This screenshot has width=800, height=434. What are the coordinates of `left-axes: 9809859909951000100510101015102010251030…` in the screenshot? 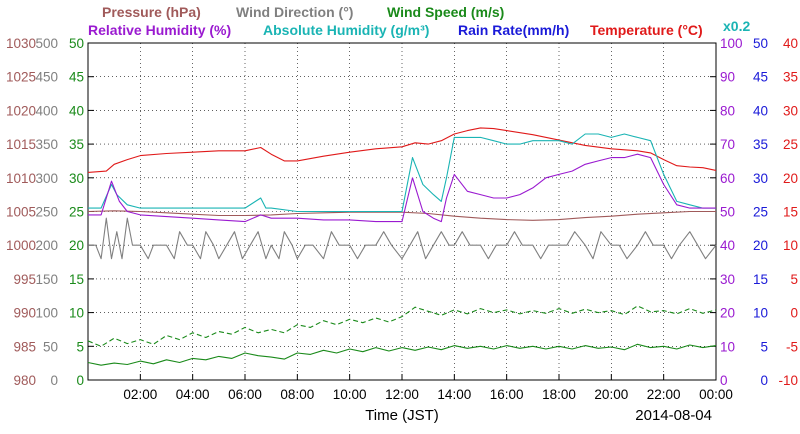 It's located at (50, 212).